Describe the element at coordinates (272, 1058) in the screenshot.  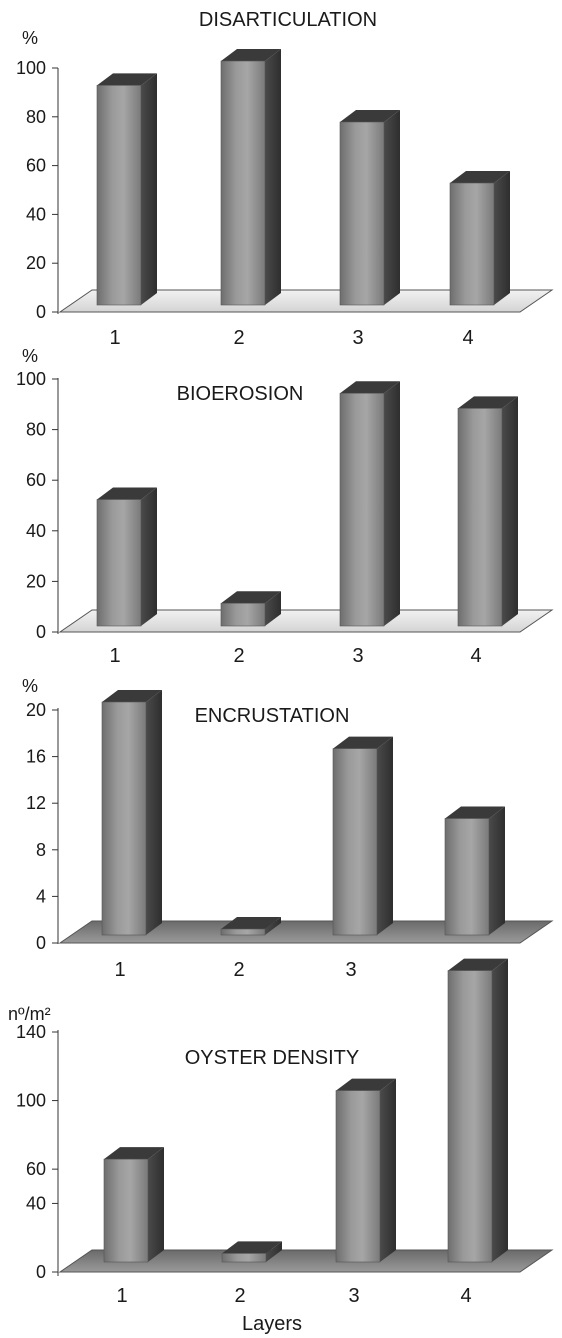
I see `chart-title: OYSTER DENSITY` at that location.